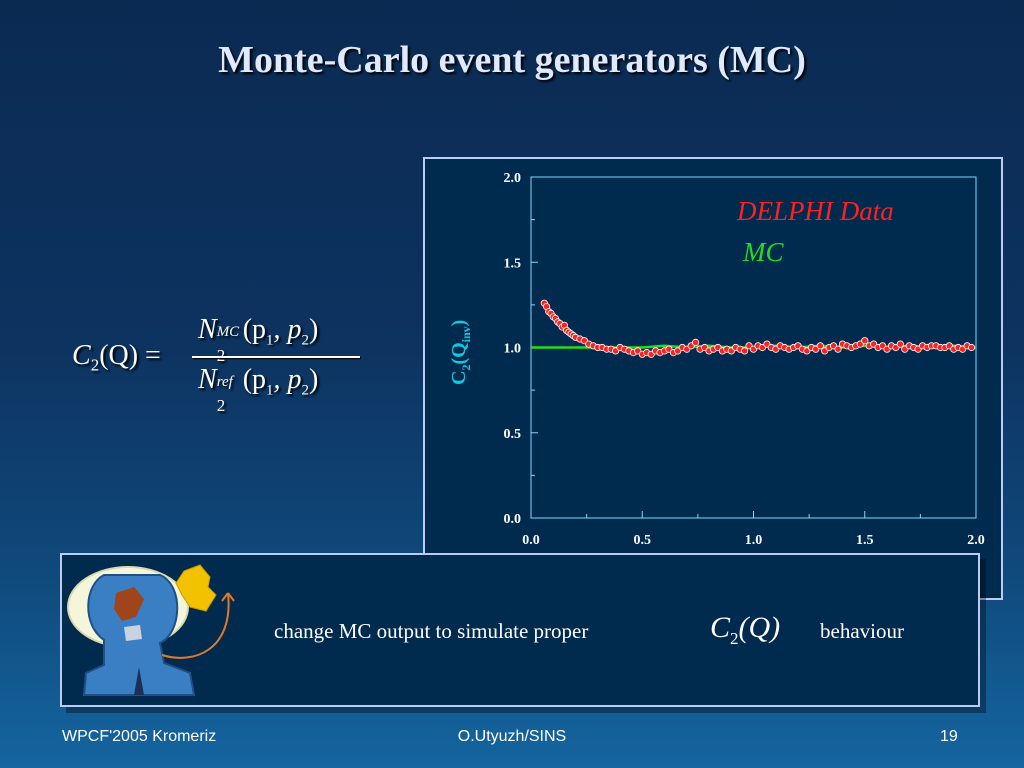 The height and width of the screenshot is (768, 1024). Describe the element at coordinates (254, 379) in the screenshot. I see `formula-den-args: (p` at that location.